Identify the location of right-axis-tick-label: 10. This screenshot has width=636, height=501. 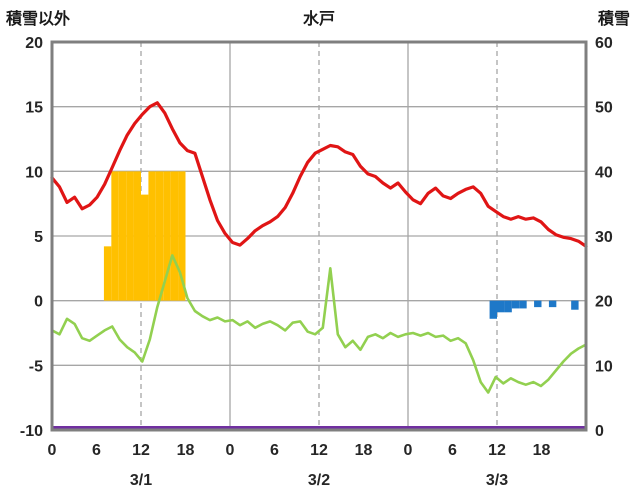
(604, 366).